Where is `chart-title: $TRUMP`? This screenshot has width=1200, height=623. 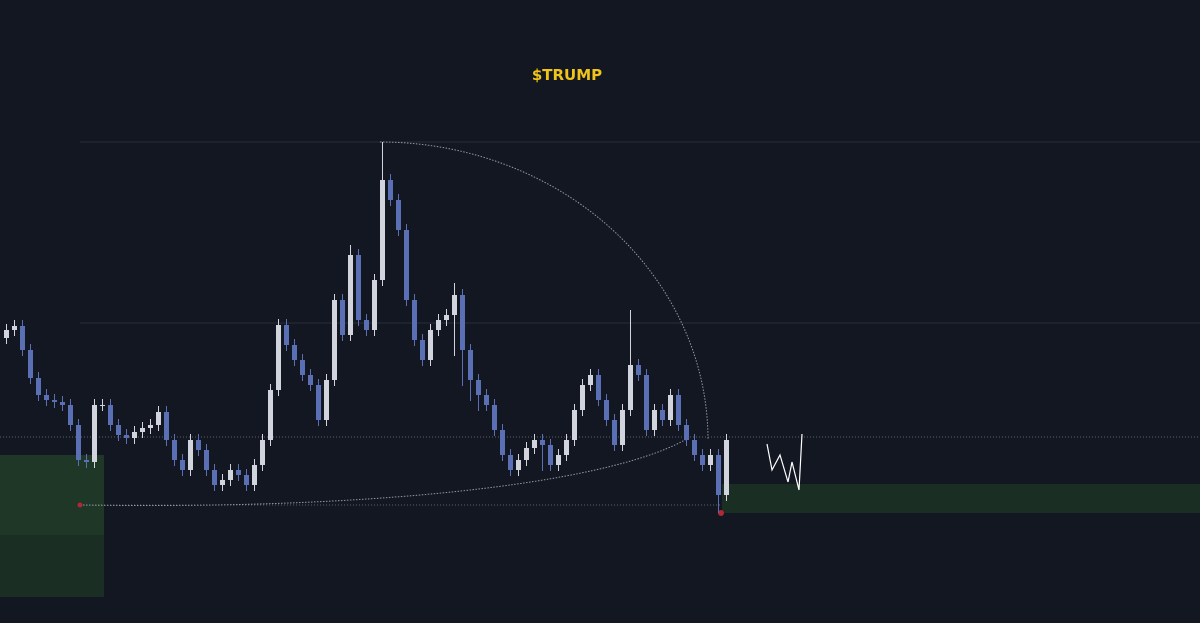 chart-title: $TRUMP is located at coordinates (567, 75).